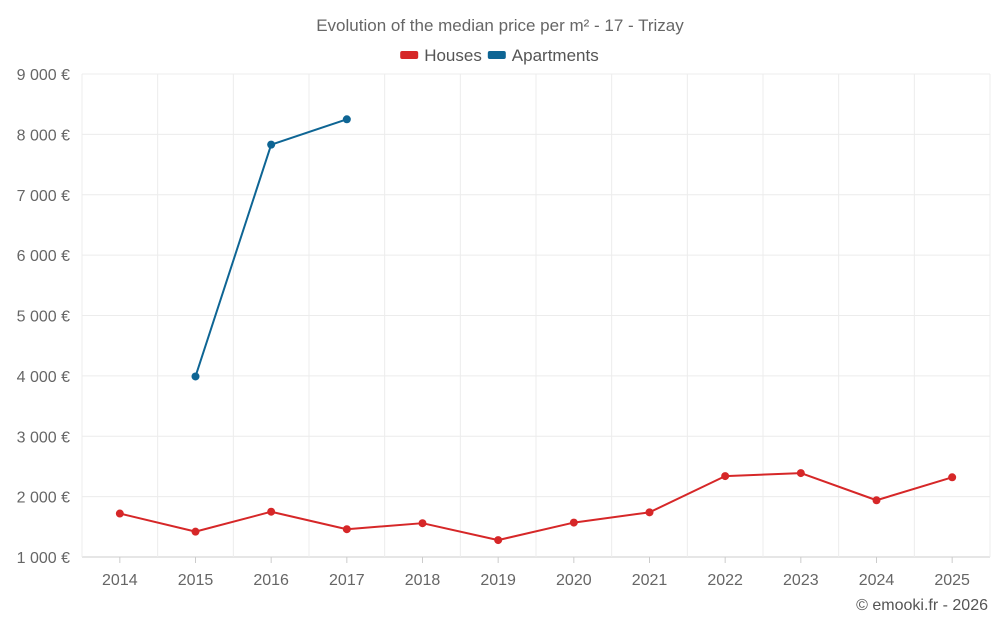 This screenshot has width=1000, height=625. I want to click on x-tick-label: 2022, so click(725, 580).